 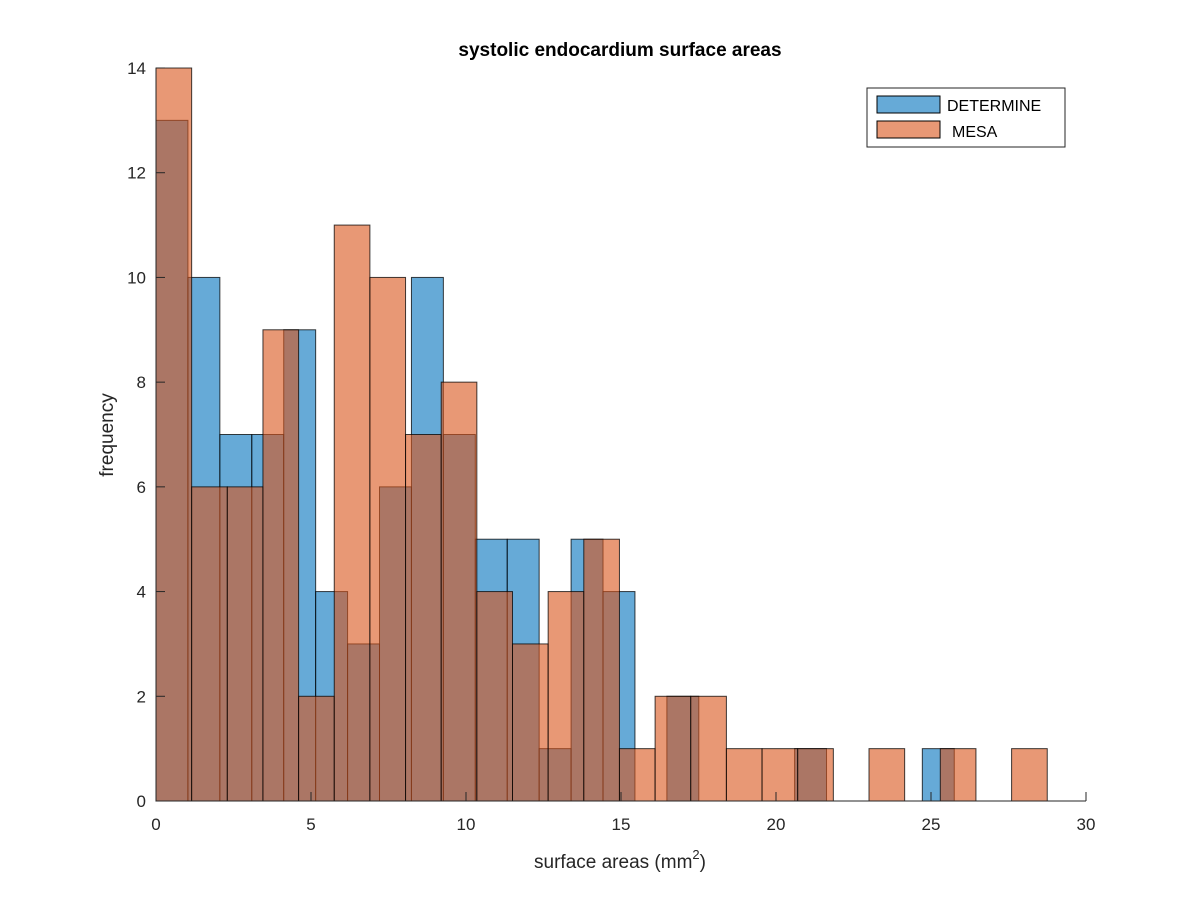 What do you see at coordinates (136, 173) in the screenshot?
I see `y-tick-label-6: 12` at bounding box center [136, 173].